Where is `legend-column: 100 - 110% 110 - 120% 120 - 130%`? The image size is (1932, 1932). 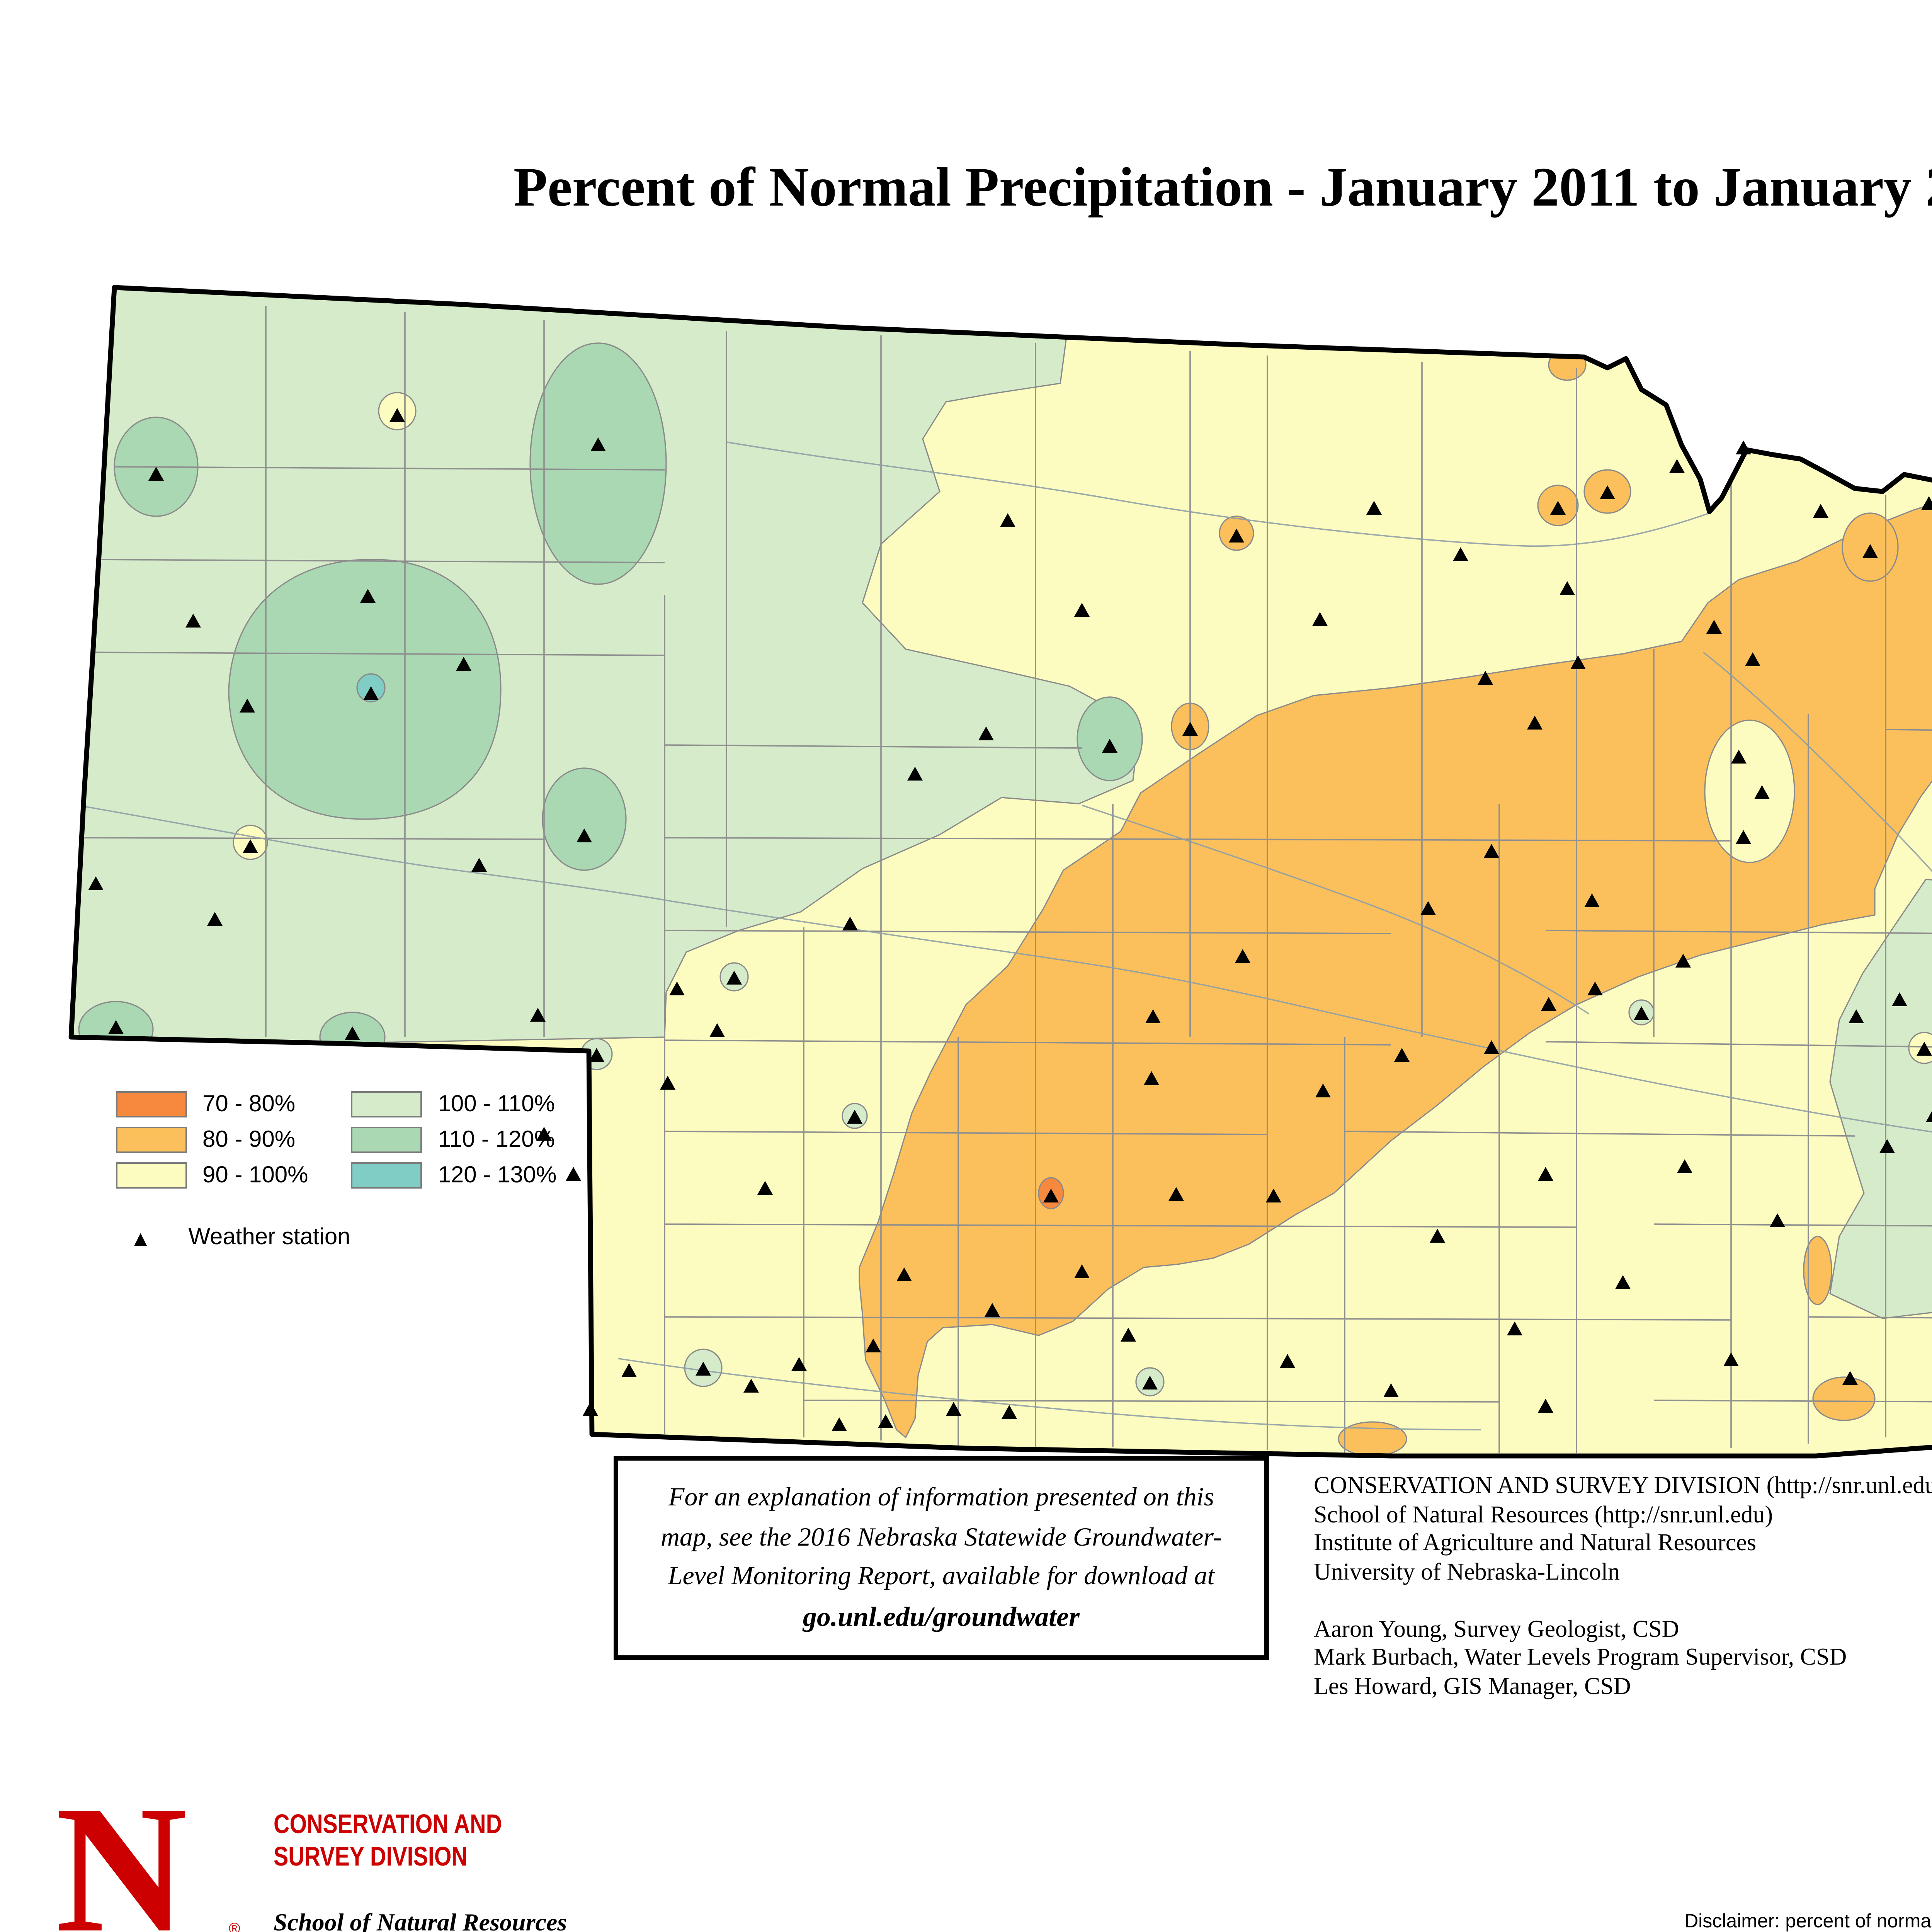 legend-column: 100 - 110% 110 - 120% 120 - 130% is located at coordinates (454, 1140).